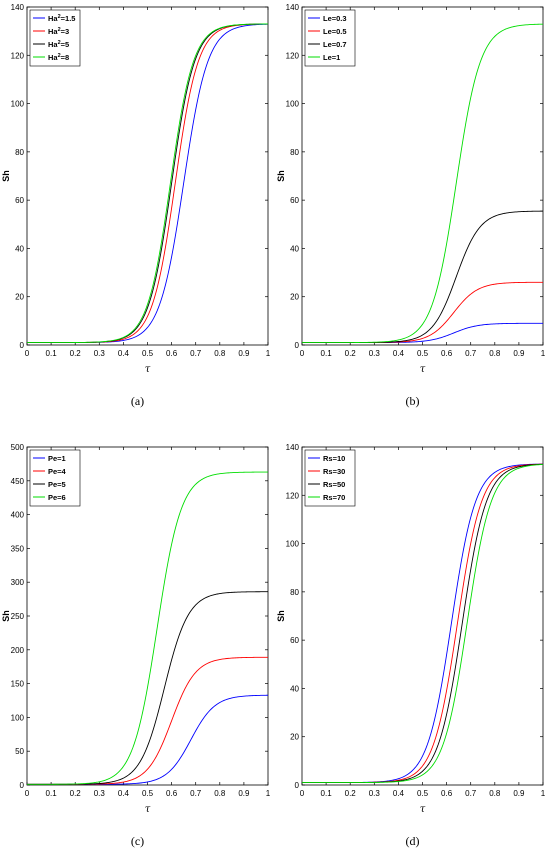 The height and width of the screenshot is (861, 550). I want to click on caption-a: (a), so click(137, 401).